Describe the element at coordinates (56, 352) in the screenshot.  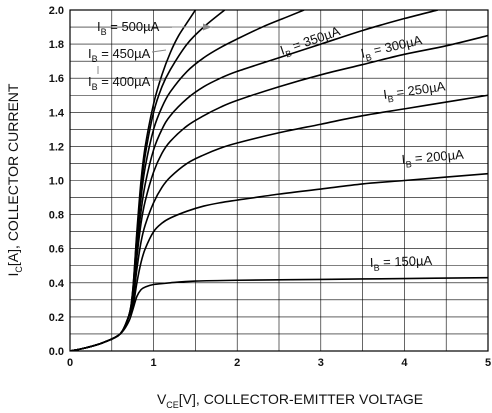
I see `y-tick-label: 0.0` at that location.